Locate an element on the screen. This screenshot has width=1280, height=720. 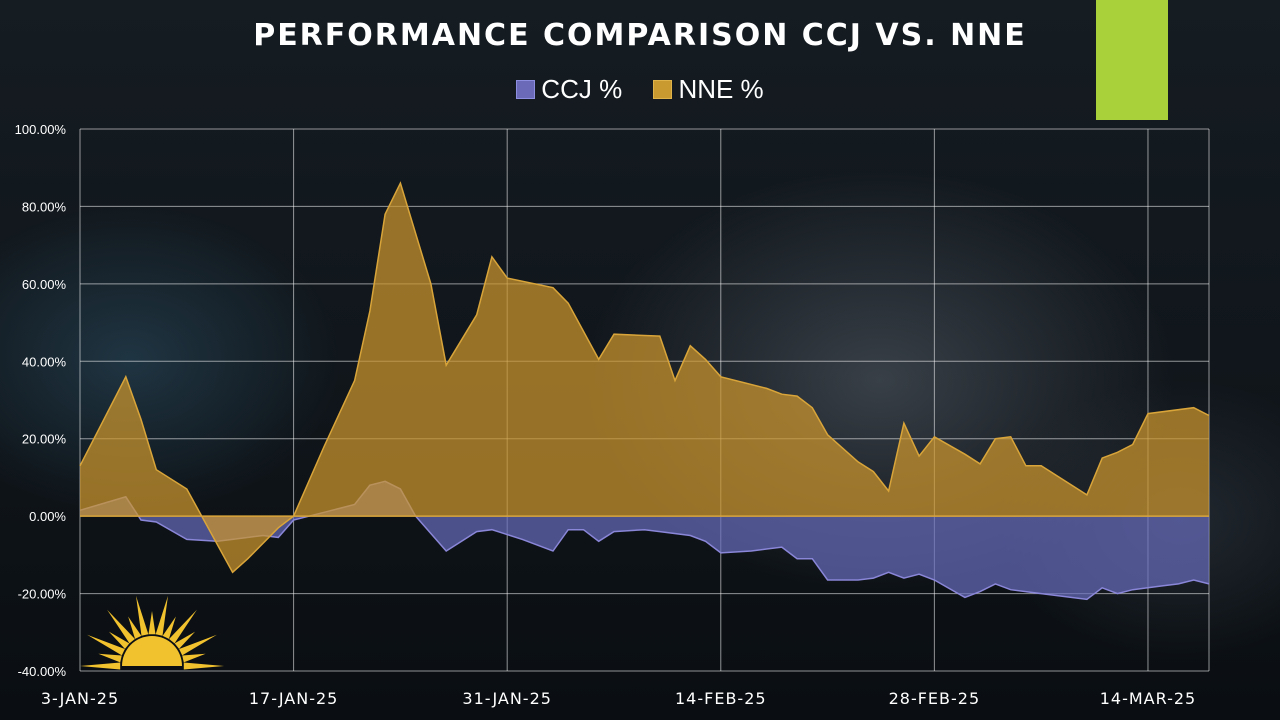
y-tick-label: 40.00% is located at coordinates (44, 361).